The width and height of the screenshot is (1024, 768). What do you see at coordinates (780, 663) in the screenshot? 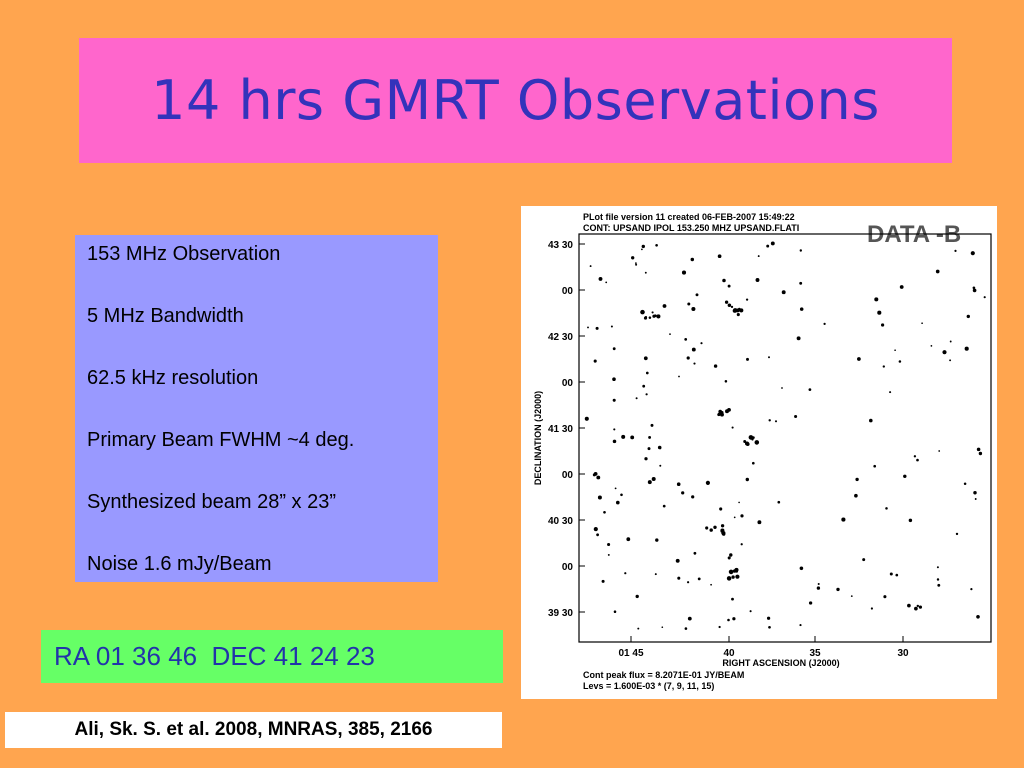
I see `x-axis-label: RIGHT ASCENSION (J2000)` at bounding box center [780, 663].